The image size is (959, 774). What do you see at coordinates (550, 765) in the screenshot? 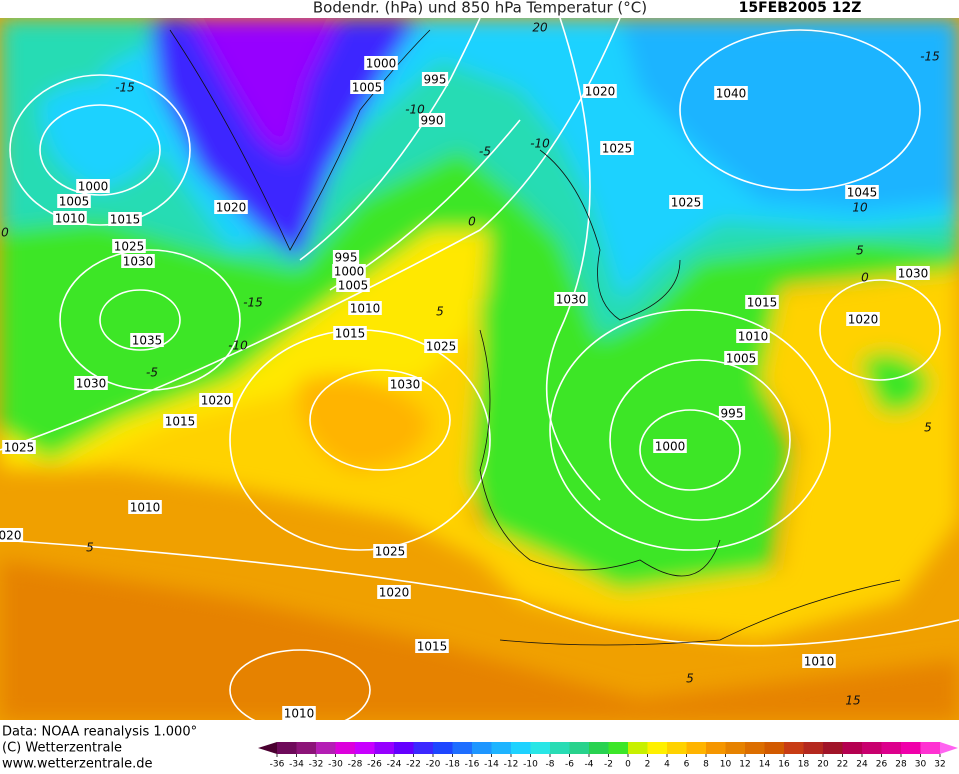
I see `legend-tick-label: -8` at bounding box center [550, 765].